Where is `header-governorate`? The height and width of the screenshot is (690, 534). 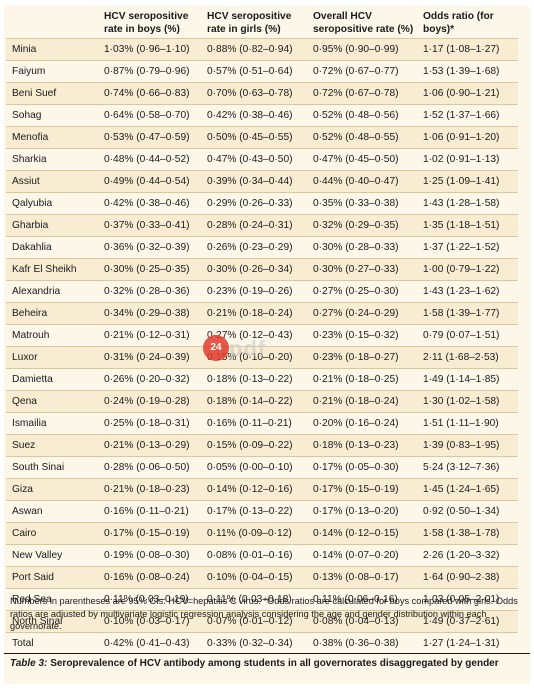
header-governorate is located at coordinates (53, 20).